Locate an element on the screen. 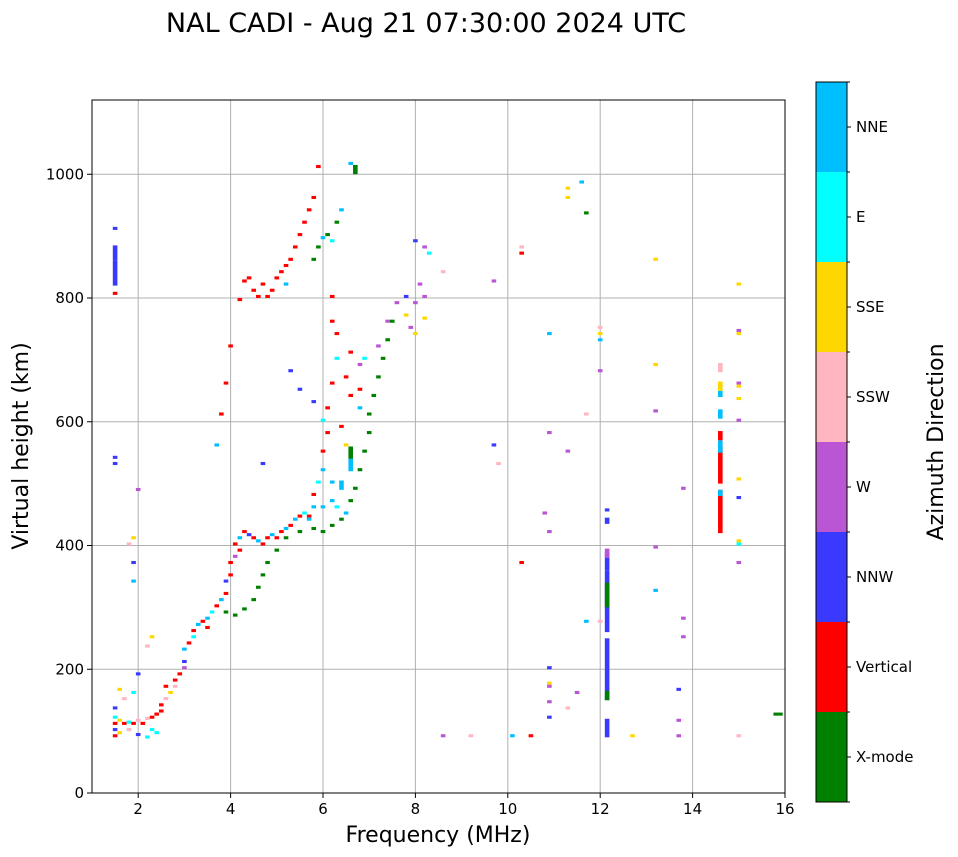  colorbar-tick-label: X-mode is located at coordinates (884, 757).